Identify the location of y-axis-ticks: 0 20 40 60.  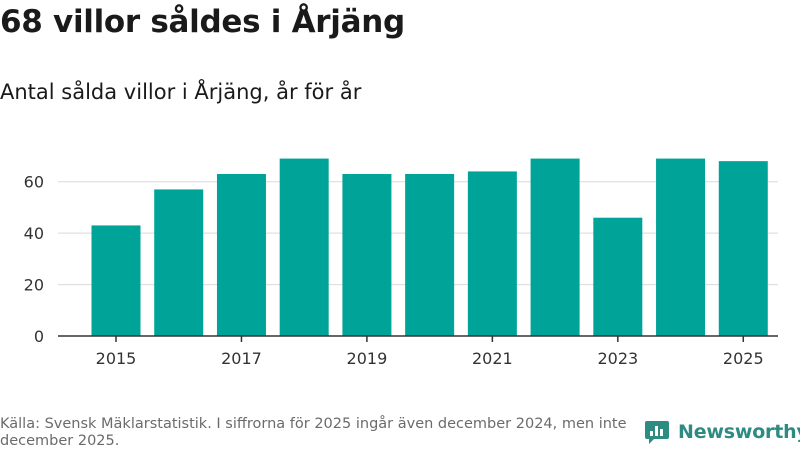
(34, 259).